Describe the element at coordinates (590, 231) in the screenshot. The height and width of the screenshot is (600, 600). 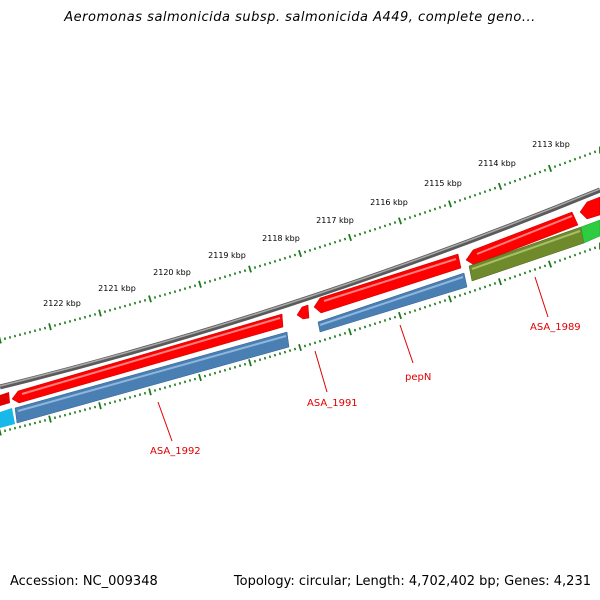
I see `cds-green-right-edge` at that location.